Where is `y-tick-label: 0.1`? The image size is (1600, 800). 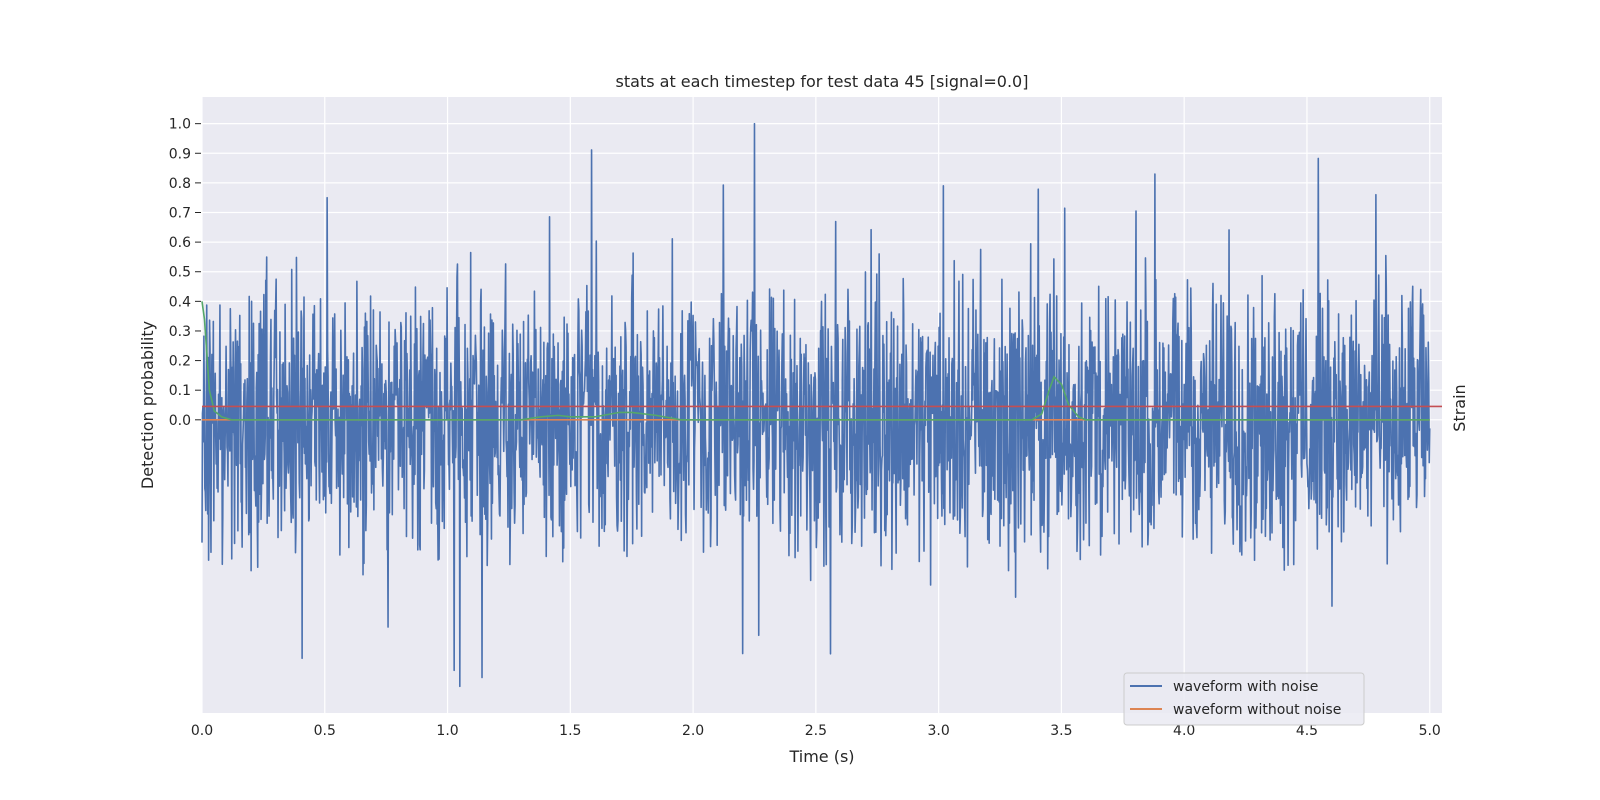 y-tick-label: 0.1 is located at coordinates (180, 391).